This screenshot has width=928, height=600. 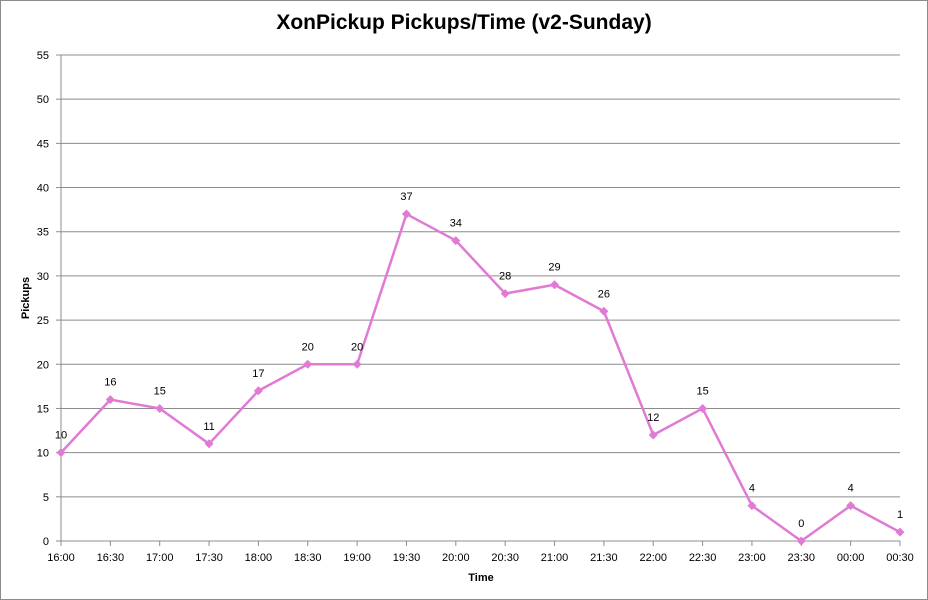 I want to click on x-tick-label: 00:00, so click(x=851, y=558).